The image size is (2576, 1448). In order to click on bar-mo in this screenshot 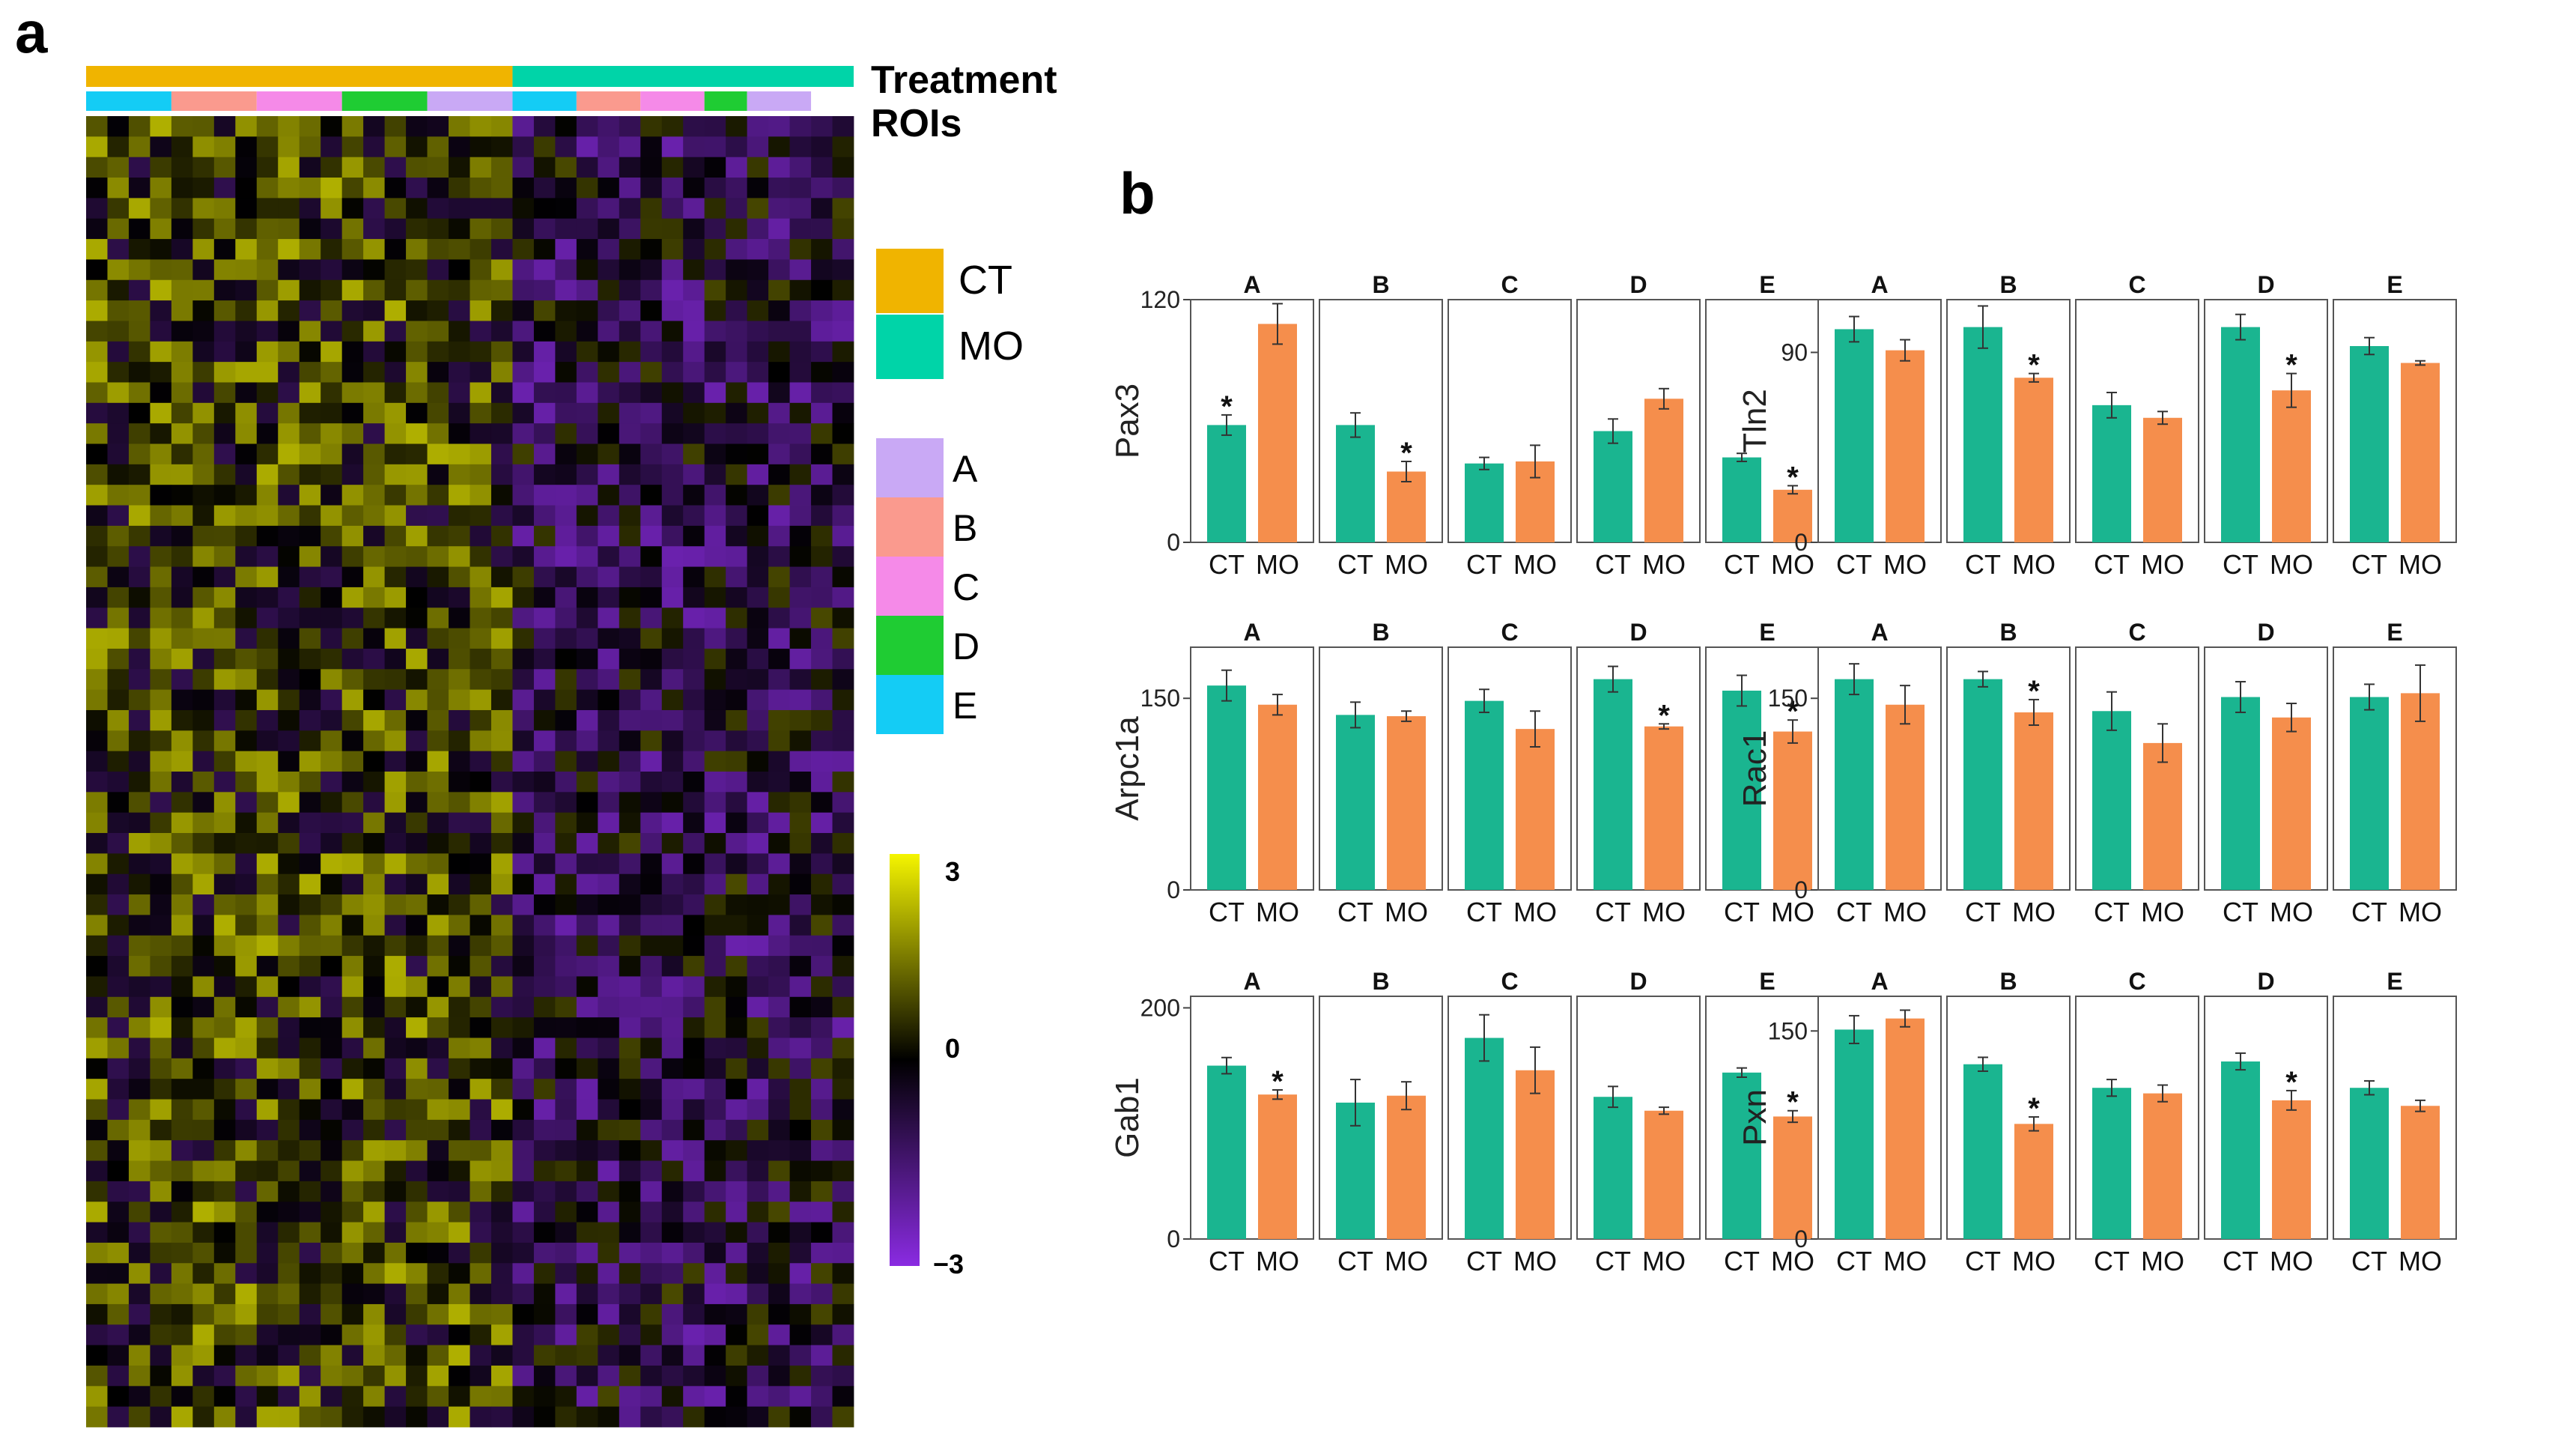, I will do `click(2420, 1172)`.